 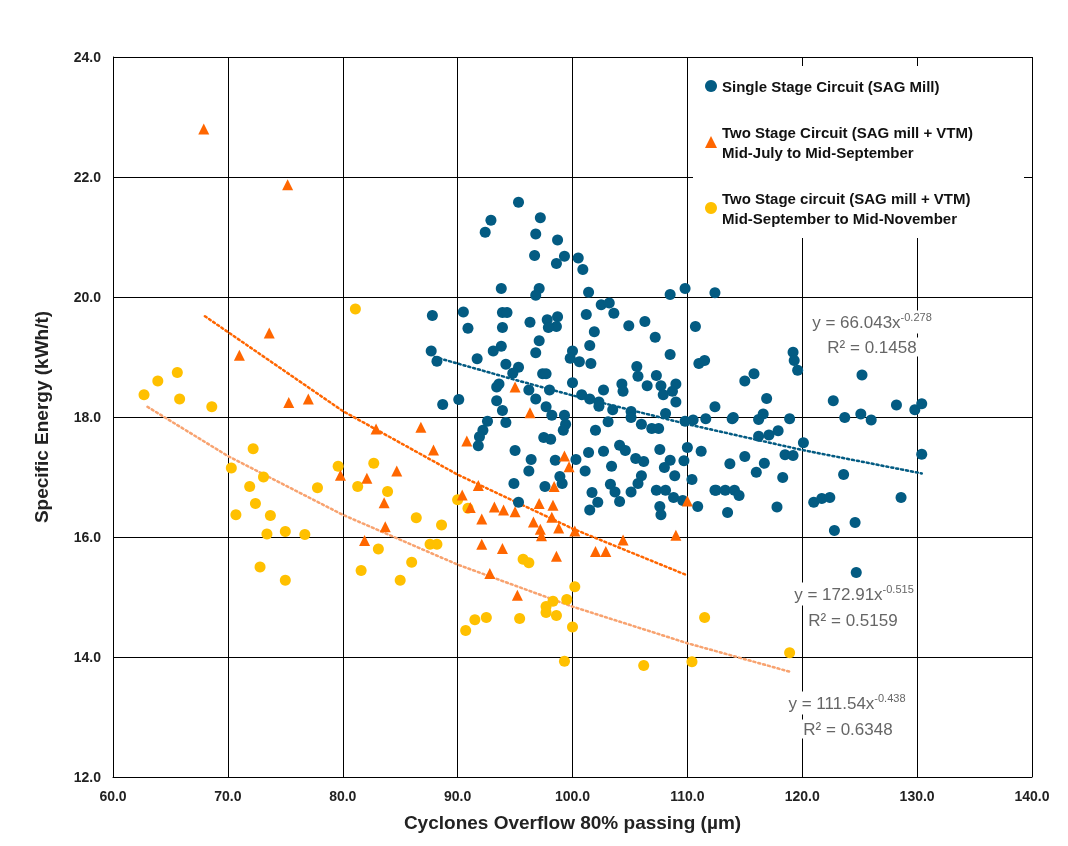 What do you see at coordinates (850, 142) in the screenshot?
I see `legend-label: Two Stage Circuit (SAG mill + VTM) Mid-July to Mid-September` at bounding box center [850, 142].